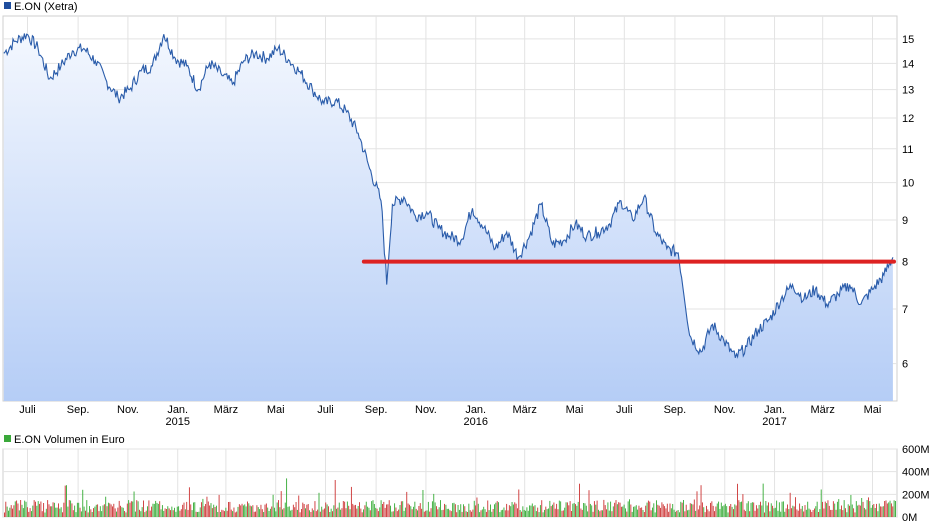  Describe the element at coordinates (916, 473) in the screenshot. I see `volume-y-tick-label: 400M` at that location.